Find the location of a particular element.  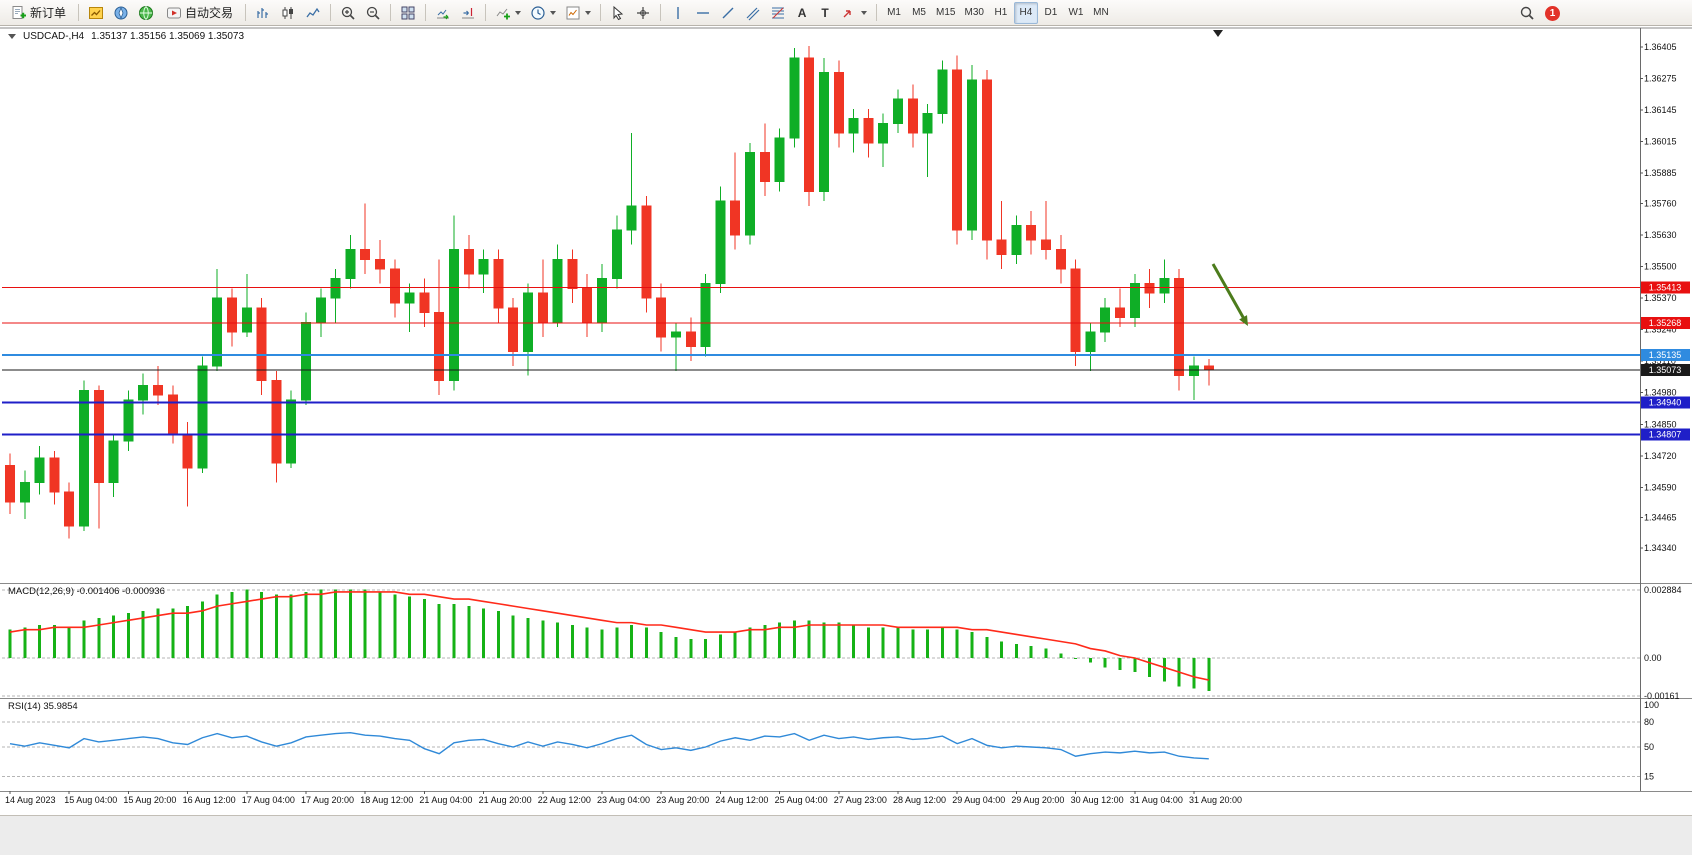

text-tool-button: A is located at coordinates (802, 13).